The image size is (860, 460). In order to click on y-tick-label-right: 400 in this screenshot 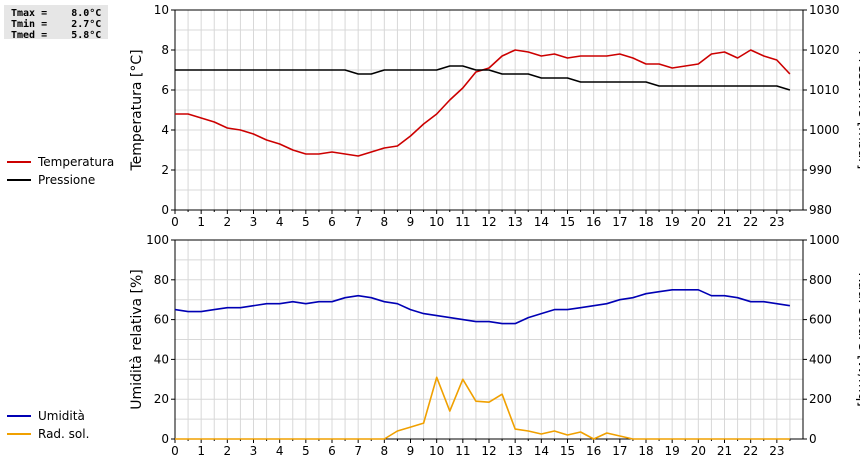, I will do `click(820, 359)`.